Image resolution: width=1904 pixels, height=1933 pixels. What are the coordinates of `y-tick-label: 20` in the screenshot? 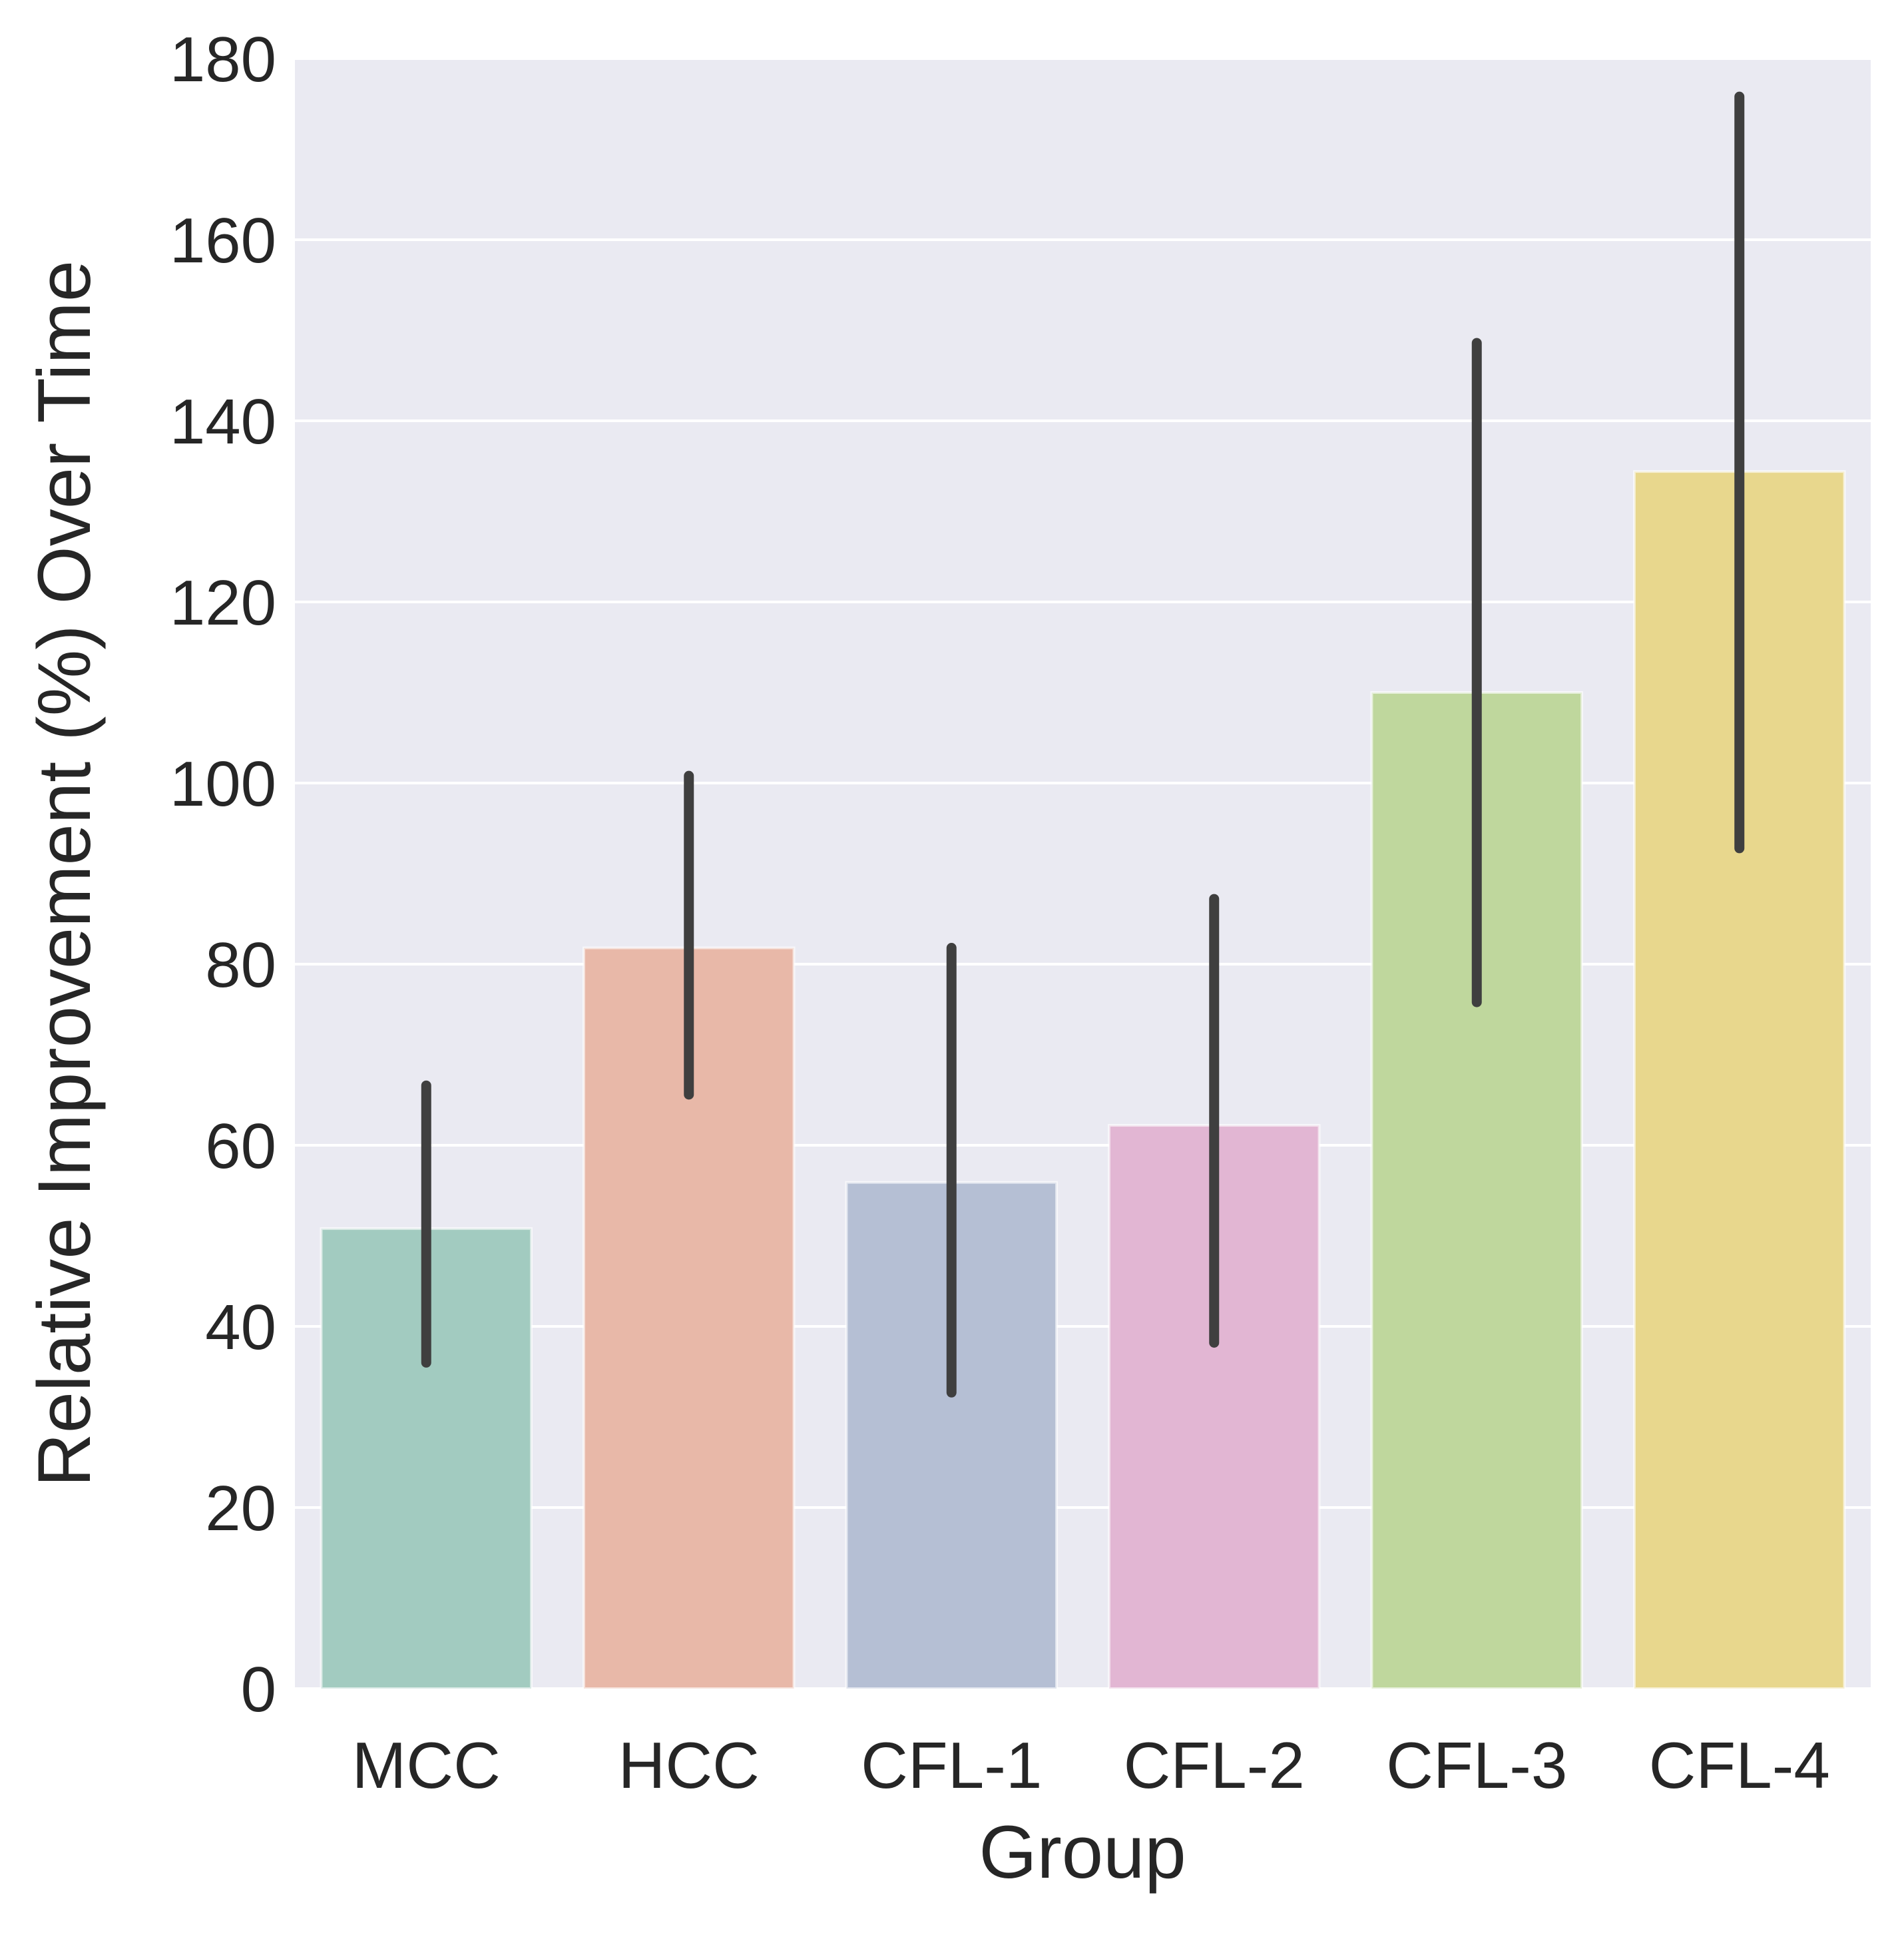 It's located at (240, 1508).